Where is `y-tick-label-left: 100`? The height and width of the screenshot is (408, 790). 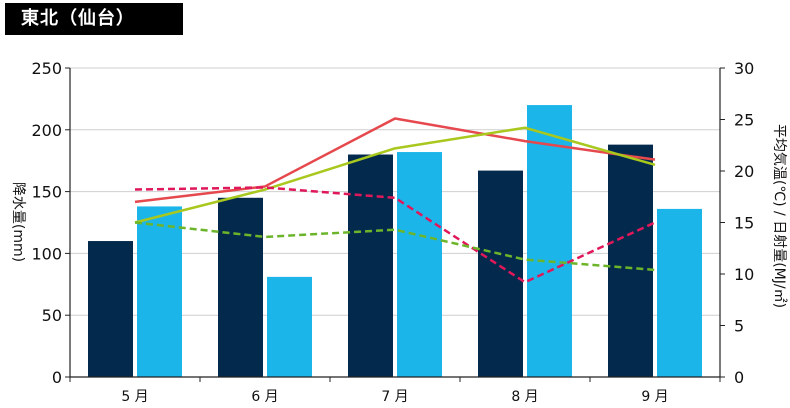 y-tick-label-left: 100 is located at coordinates (46, 253).